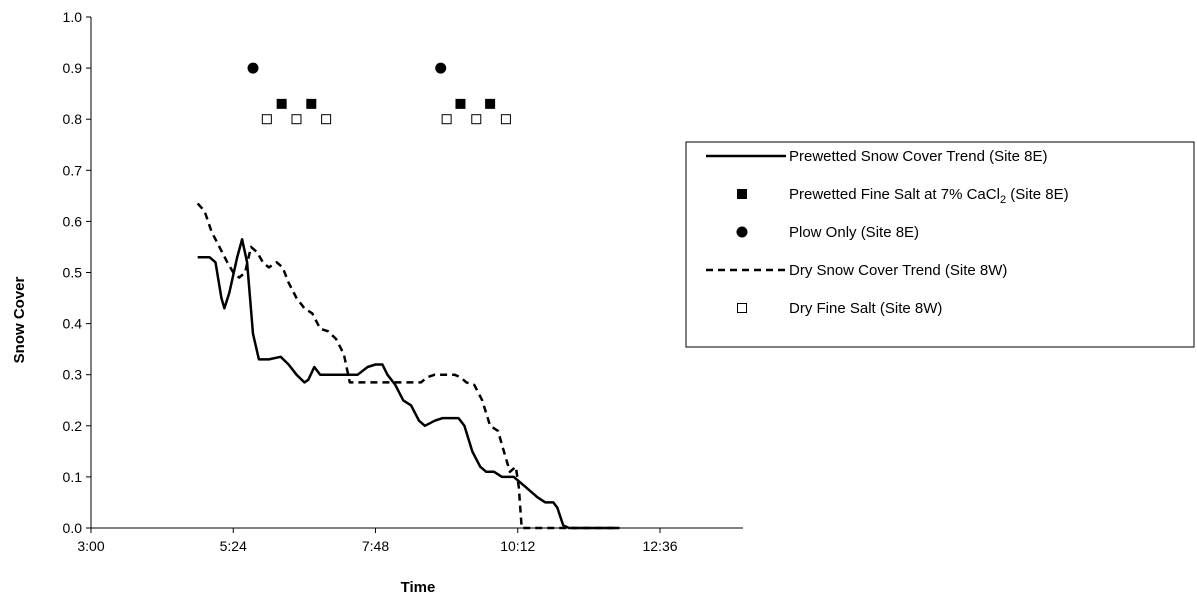 The height and width of the screenshot is (598, 1197). What do you see at coordinates (865, 308) in the screenshot?
I see `legend-label: Dry Fine Salt (Site 8W)` at bounding box center [865, 308].